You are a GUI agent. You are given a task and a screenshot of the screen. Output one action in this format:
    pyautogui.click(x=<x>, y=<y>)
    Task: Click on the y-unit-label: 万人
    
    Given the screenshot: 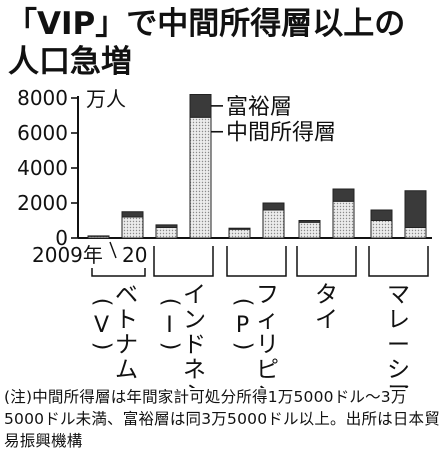 What is the action you would take?
    pyautogui.click(x=106, y=99)
    